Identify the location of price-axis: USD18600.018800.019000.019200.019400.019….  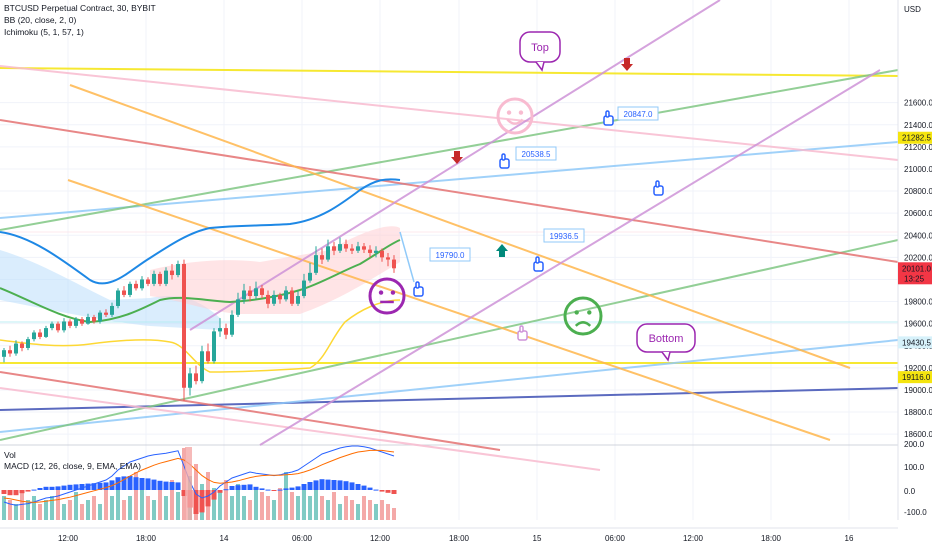
(914, 275).